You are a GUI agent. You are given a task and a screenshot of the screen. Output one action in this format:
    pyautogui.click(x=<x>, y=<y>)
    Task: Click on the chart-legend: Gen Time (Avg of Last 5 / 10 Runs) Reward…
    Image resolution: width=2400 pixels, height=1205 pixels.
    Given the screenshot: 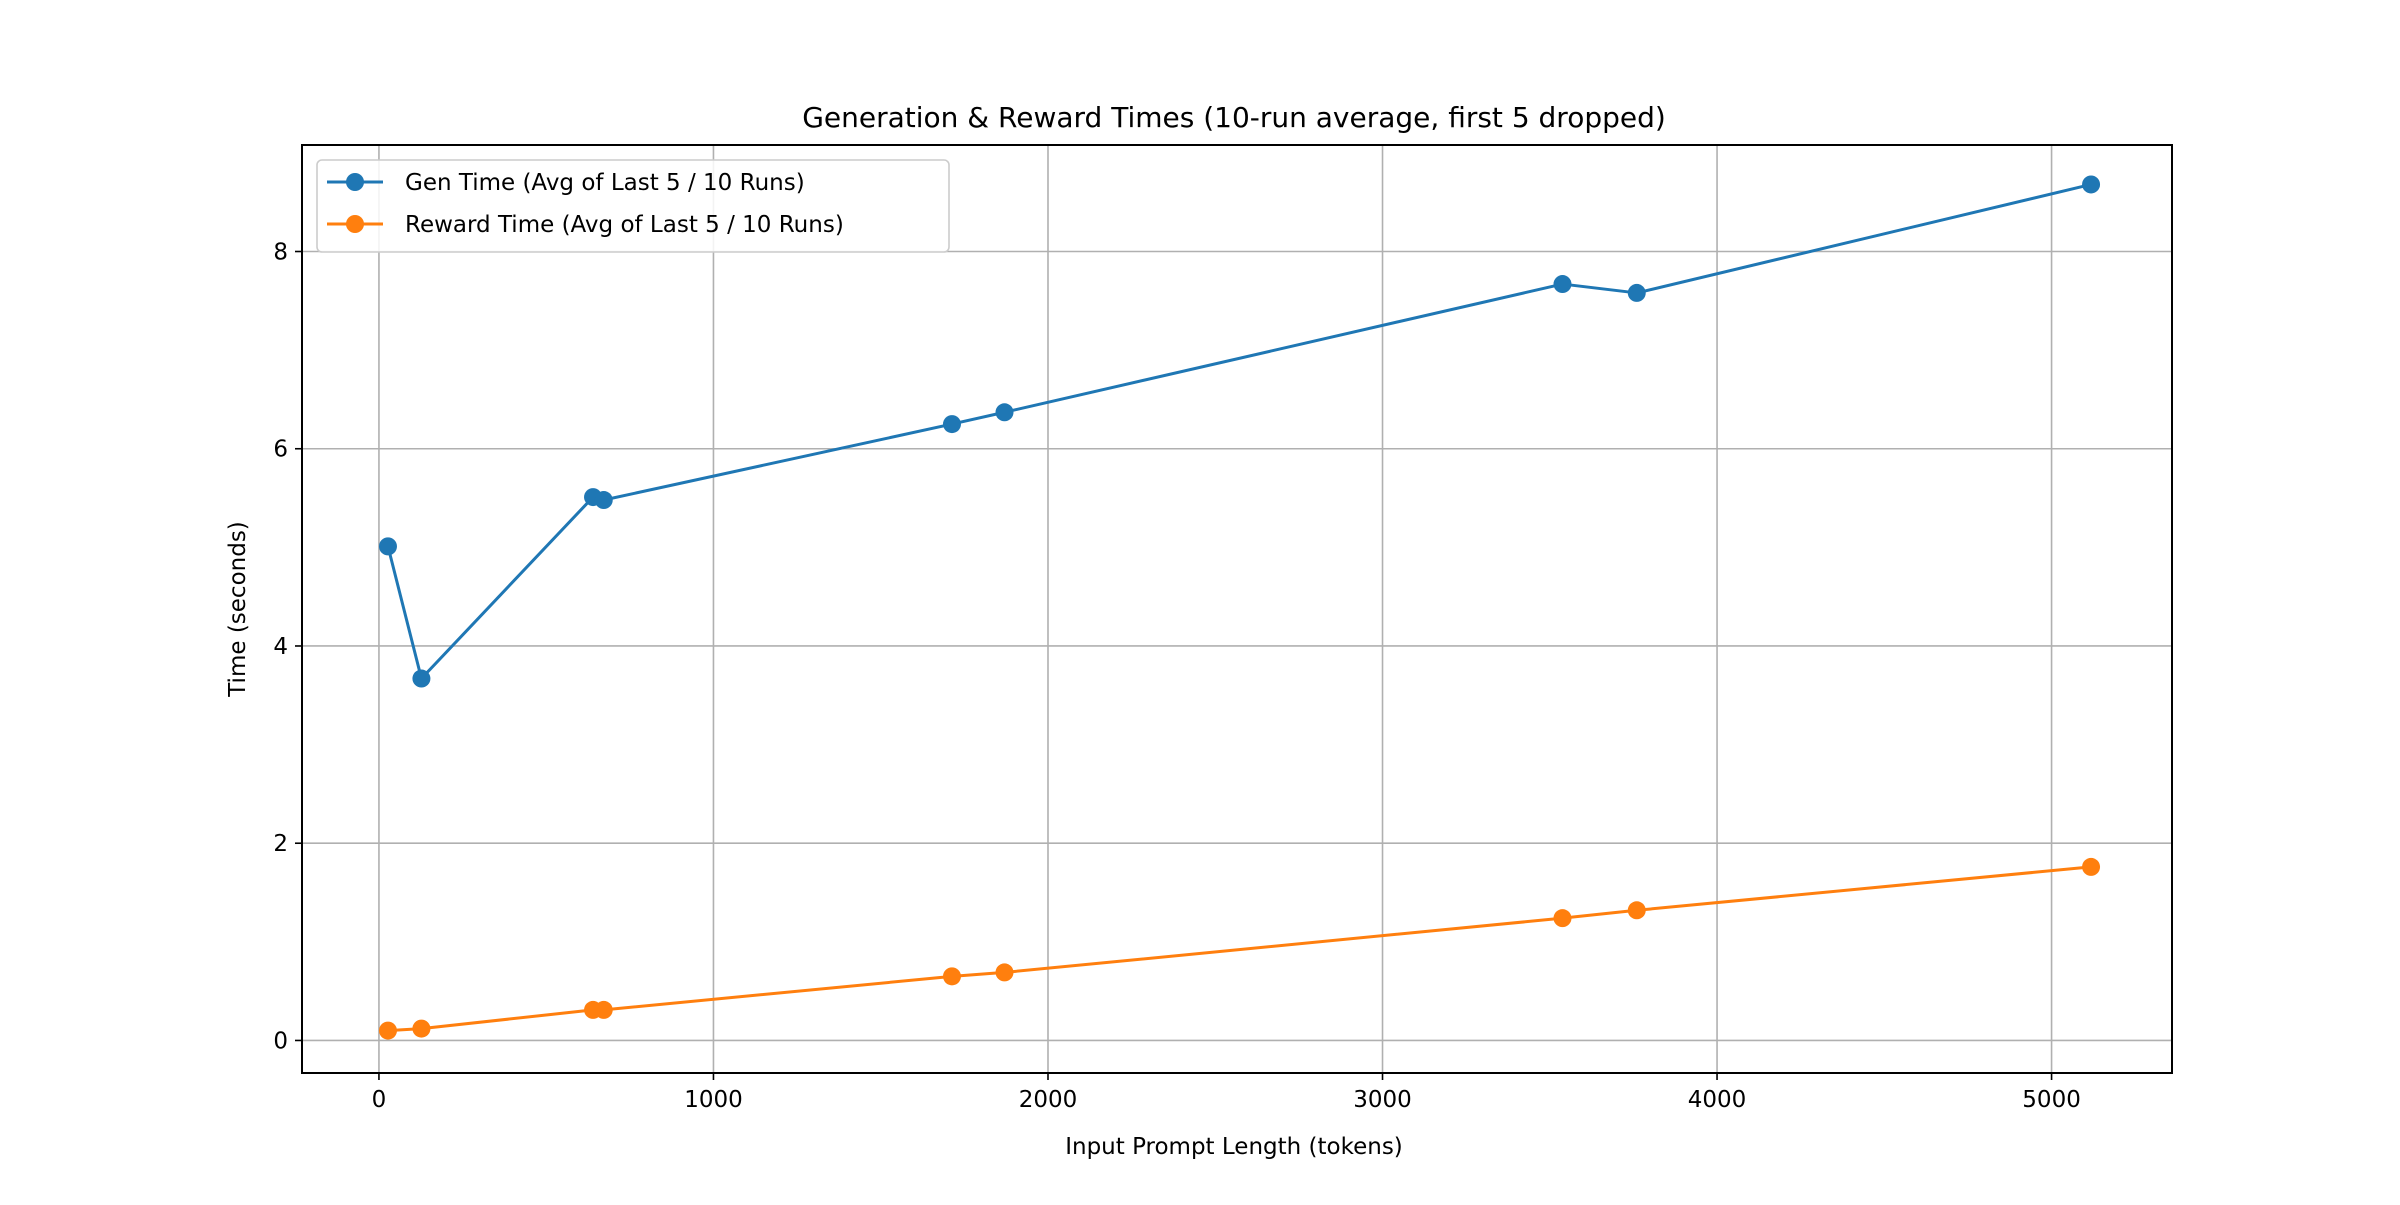 What is the action you would take?
    pyautogui.click(x=633, y=206)
    